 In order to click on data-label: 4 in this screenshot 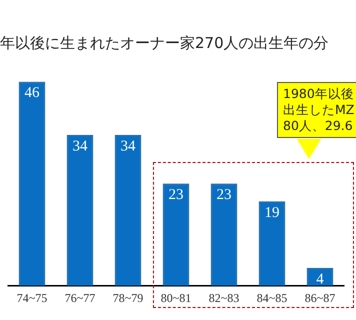, I will do `click(320, 279)`.